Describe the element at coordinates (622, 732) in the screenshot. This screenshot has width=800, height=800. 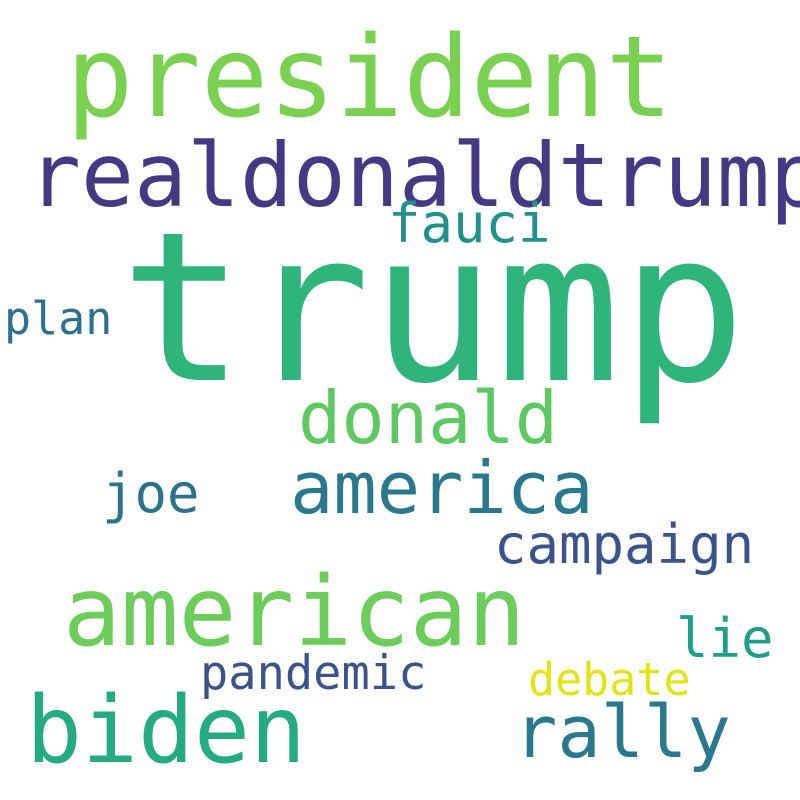
I see `word-rally: rally` at that location.